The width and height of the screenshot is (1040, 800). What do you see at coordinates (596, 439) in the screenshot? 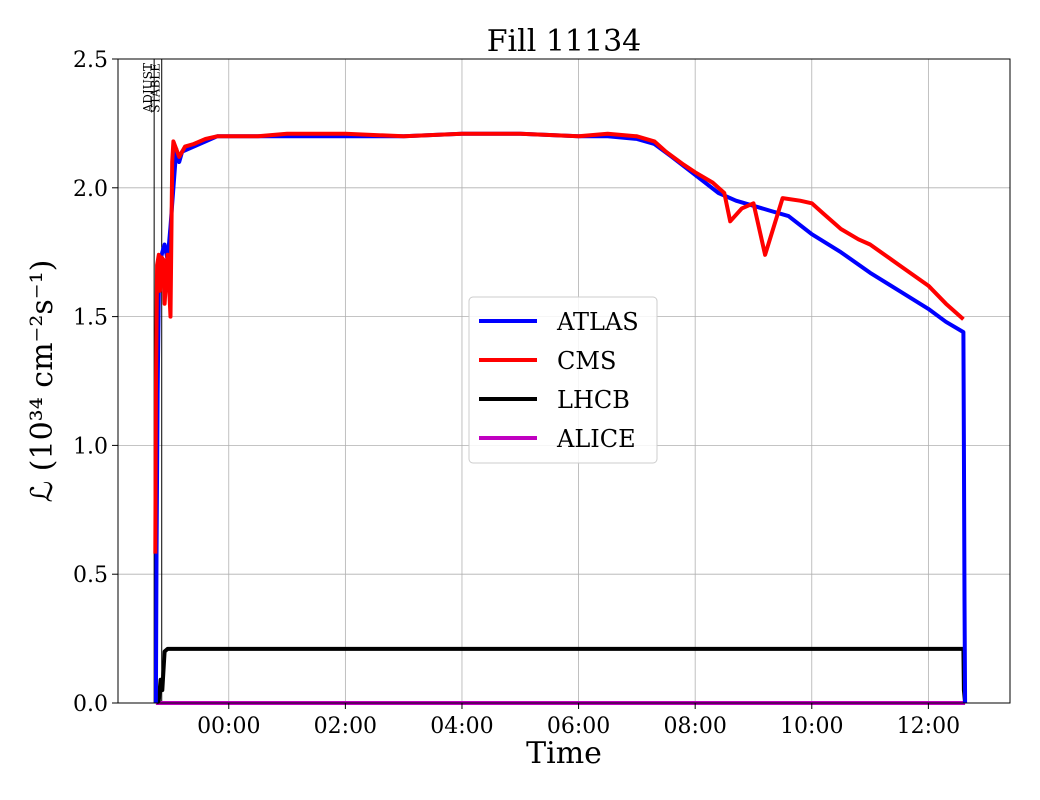
I see `legend-label-alice: ALICE` at bounding box center [596, 439].